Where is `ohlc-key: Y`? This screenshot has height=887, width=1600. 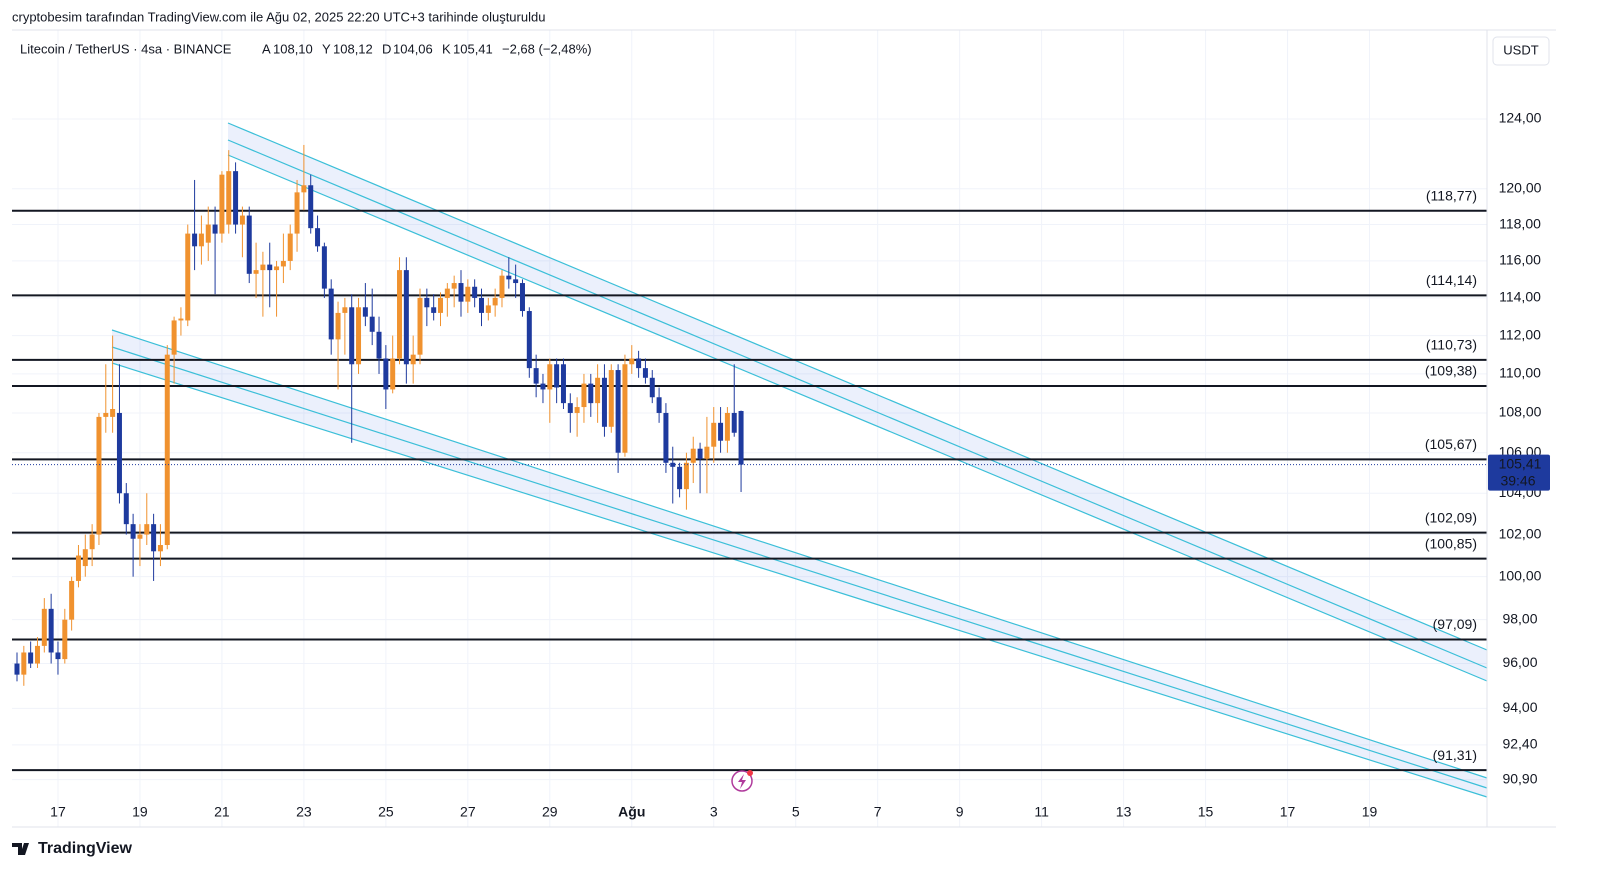
ohlc-key: Y is located at coordinates (326, 48).